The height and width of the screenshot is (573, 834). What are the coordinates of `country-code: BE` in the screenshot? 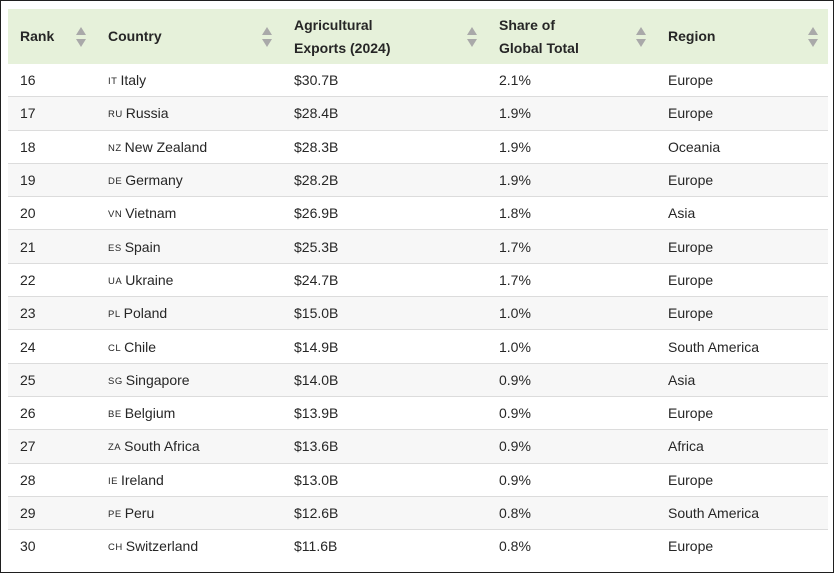 It's located at (115, 415).